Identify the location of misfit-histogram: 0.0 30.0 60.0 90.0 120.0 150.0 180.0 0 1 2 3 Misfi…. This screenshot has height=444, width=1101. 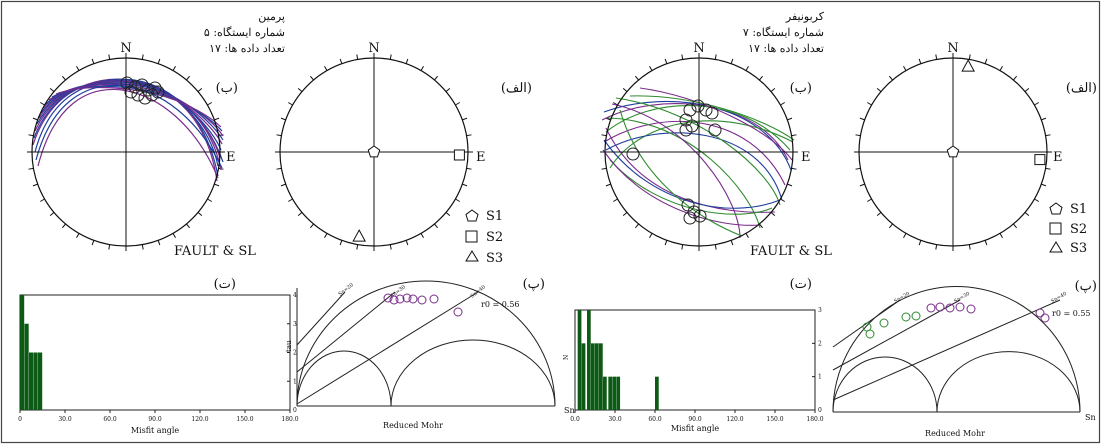
(693, 370).